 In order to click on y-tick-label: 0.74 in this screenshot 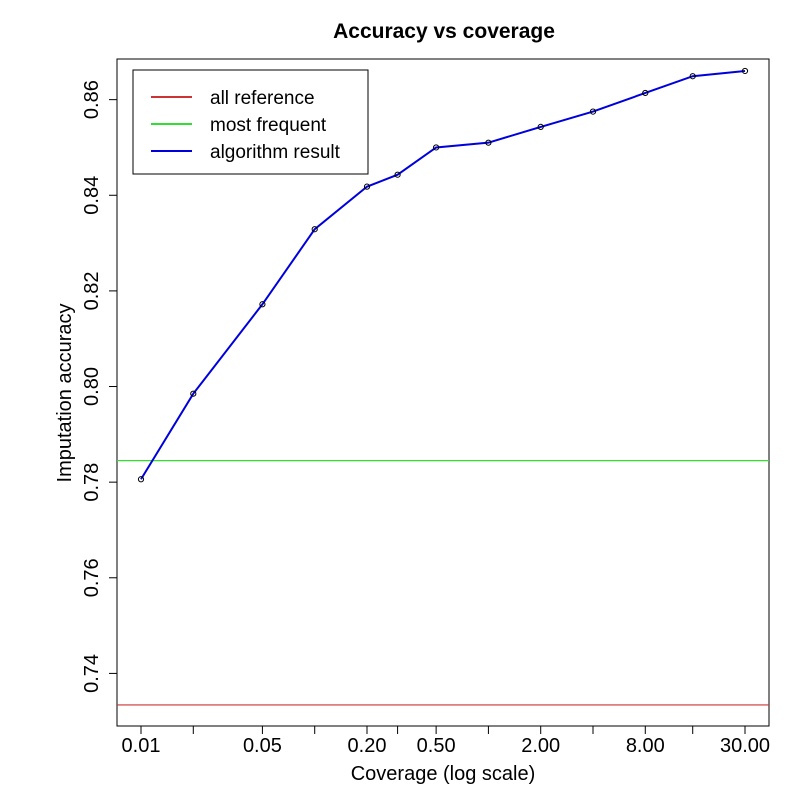, I will do `click(92, 673)`.